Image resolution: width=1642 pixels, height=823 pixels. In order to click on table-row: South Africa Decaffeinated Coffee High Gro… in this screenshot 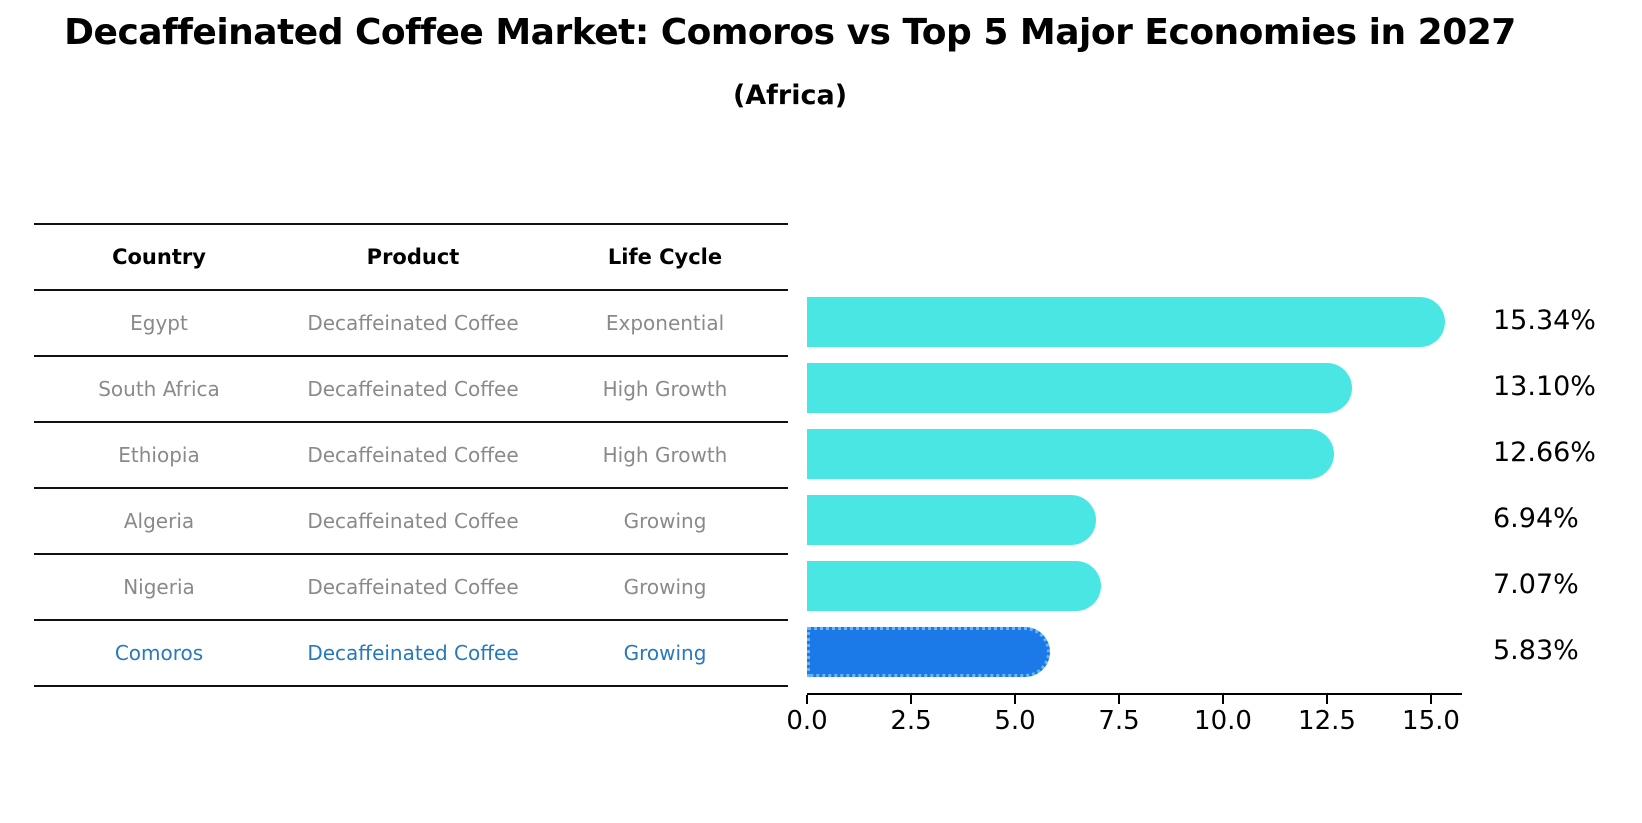, I will do `click(411, 390)`.